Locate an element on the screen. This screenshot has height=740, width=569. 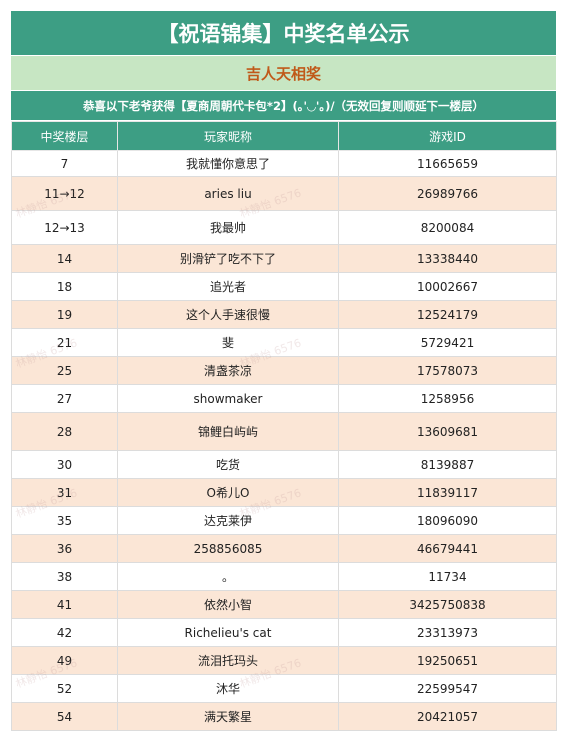
table-row: 28 锦鲤白屿屿 13609681 is located at coordinates (284, 431).